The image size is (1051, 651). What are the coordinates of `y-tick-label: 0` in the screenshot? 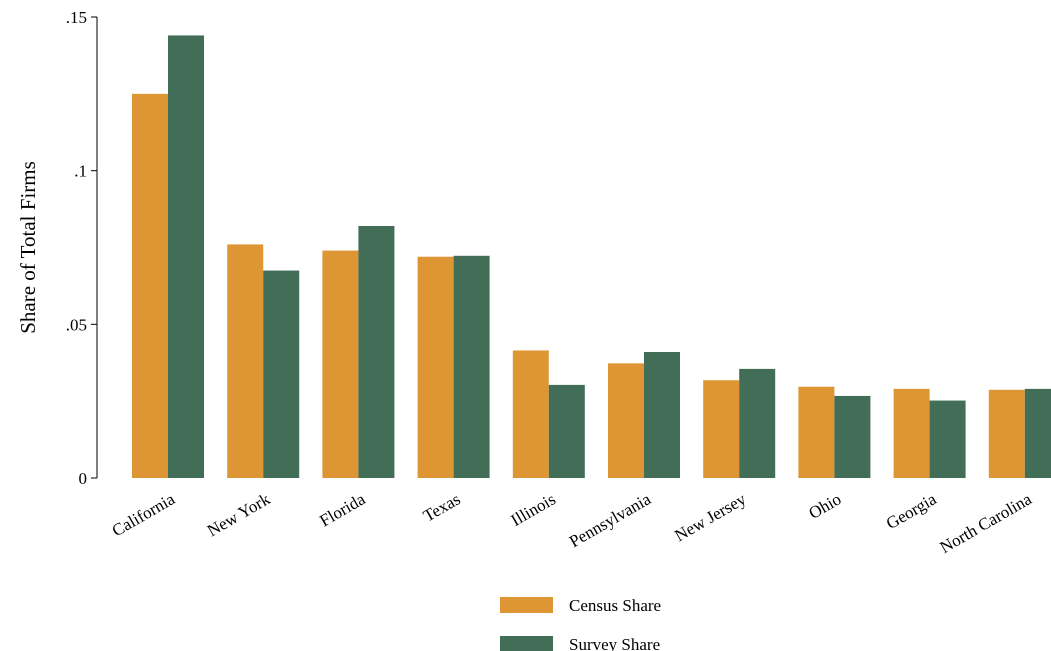 It's located at (83, 478).